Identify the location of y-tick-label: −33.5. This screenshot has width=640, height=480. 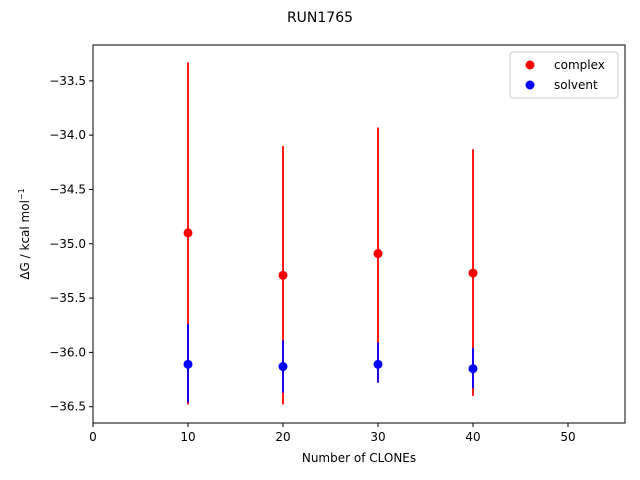
(67, 81).